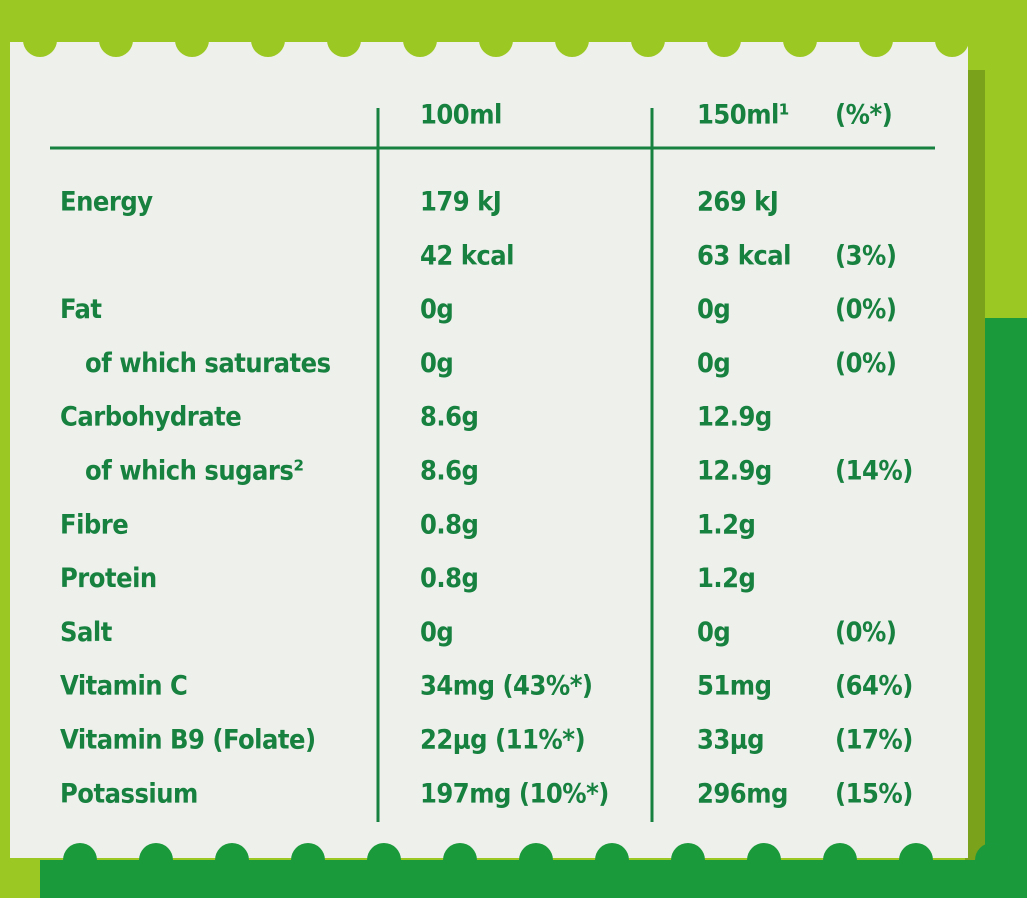 Image resolution: width=1027 pixels, height=898 pixels. Describe the element at coordinates (208, 363) in the screenshot. I see `nutrient-name: of which saturates` at that location.